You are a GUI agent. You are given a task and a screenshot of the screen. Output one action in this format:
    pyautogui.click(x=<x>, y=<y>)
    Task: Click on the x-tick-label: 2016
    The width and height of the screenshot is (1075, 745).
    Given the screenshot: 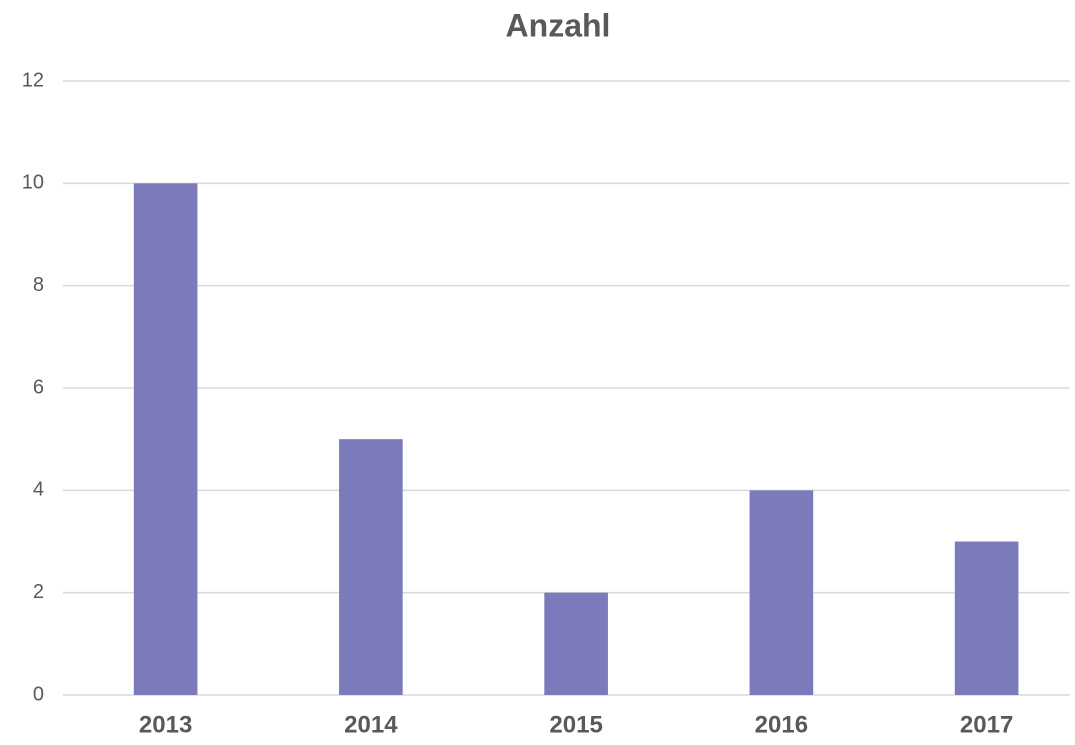 What is the action you would take?
    pyautogui.click(x=781, y=724)
    